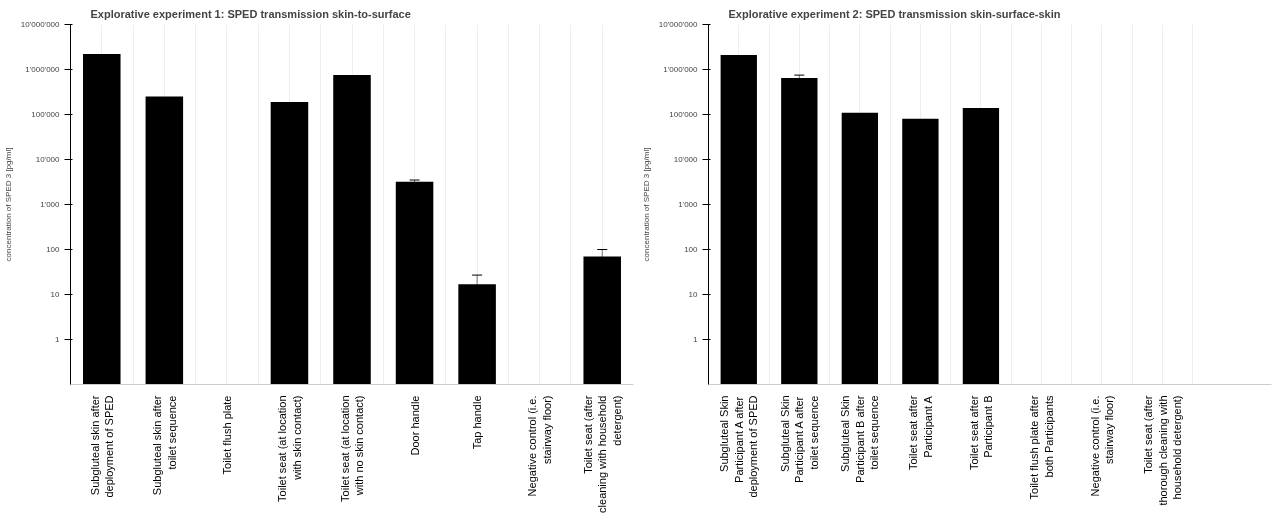 This screenshot has width=1281, height=519. Describe the element at coordinates (101, 446) in the screenshot. I see `x-tick-label: Subgluteal skin after deployment of SPED` at that location.